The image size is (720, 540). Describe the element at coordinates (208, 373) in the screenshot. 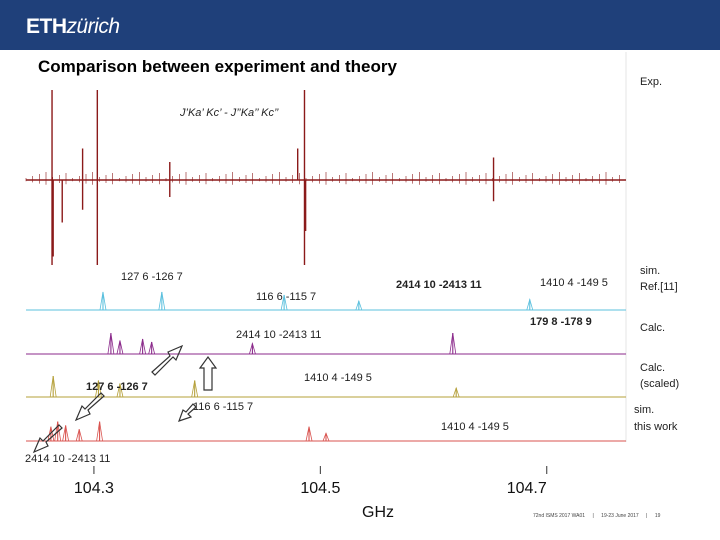

I see `arrow-up` at that location.